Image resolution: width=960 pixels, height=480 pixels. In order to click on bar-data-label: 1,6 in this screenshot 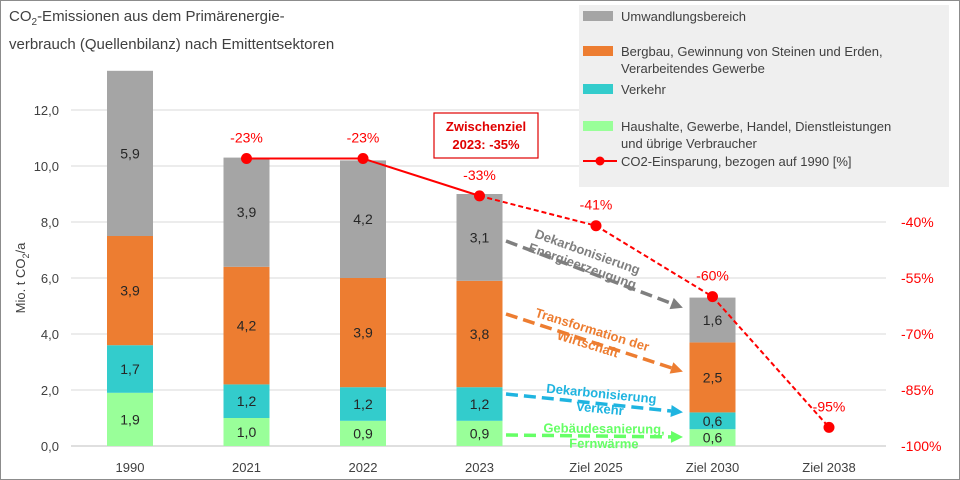, I will do `click(713, 320)`.